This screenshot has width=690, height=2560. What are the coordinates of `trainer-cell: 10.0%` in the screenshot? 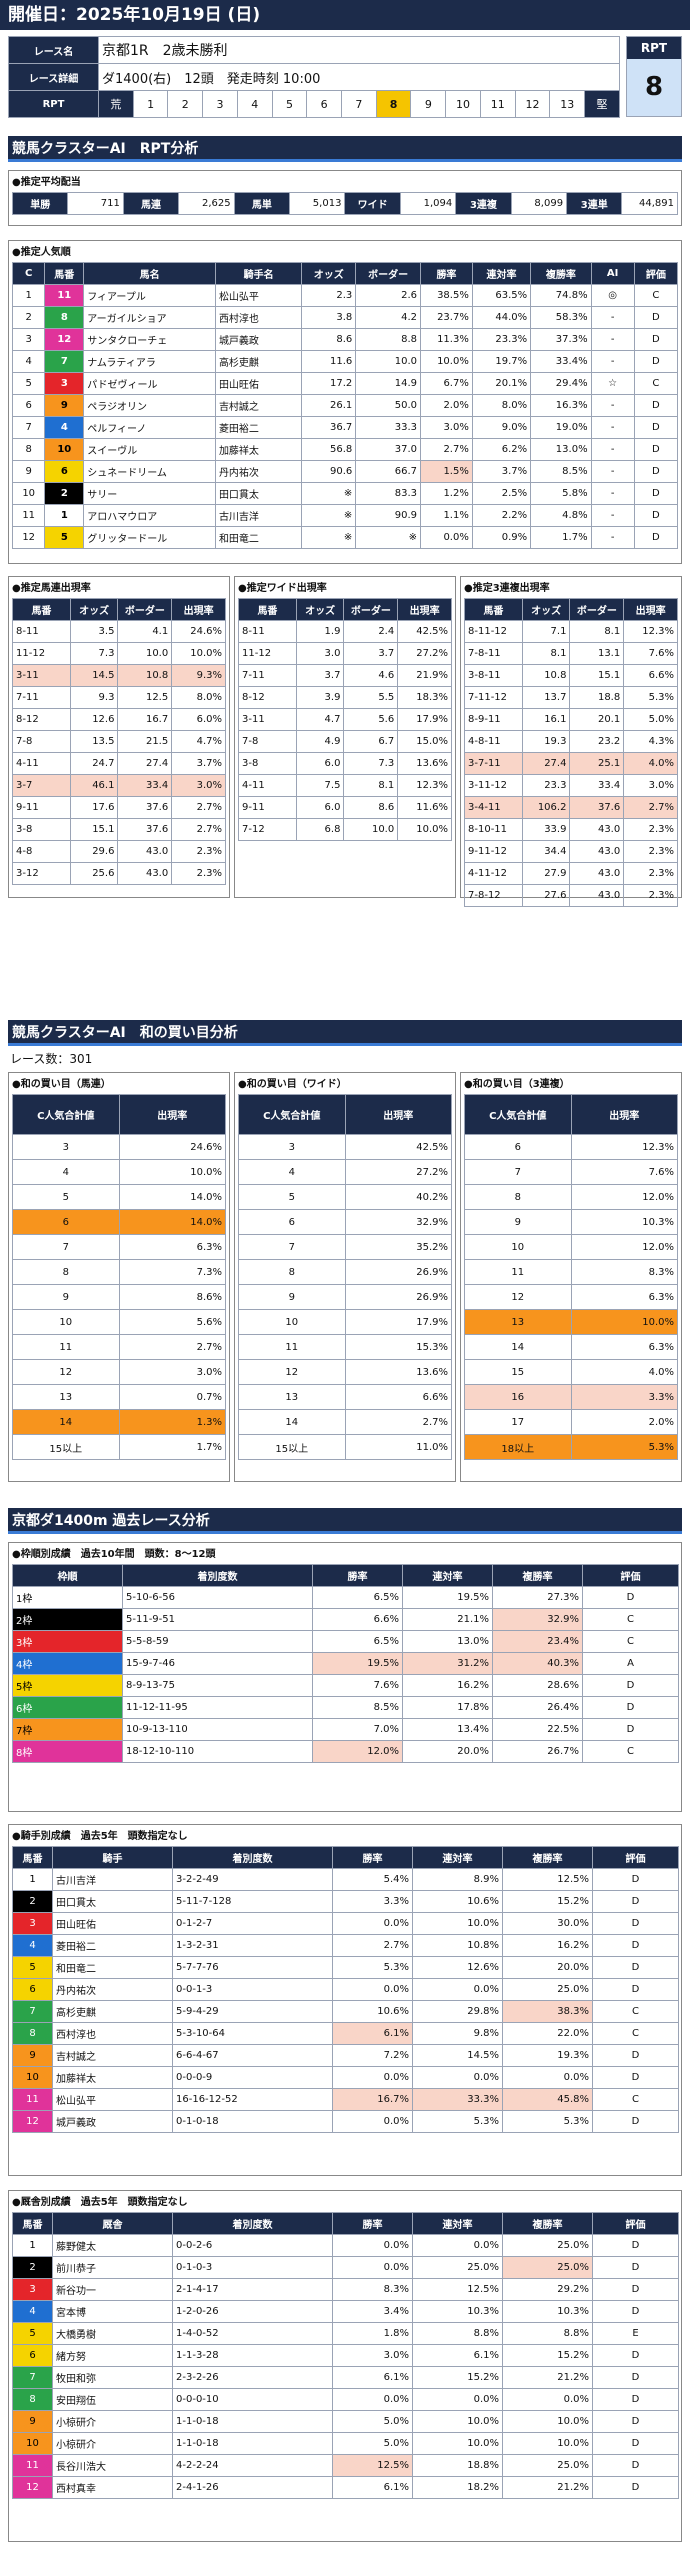 It's located at (457, 2443).